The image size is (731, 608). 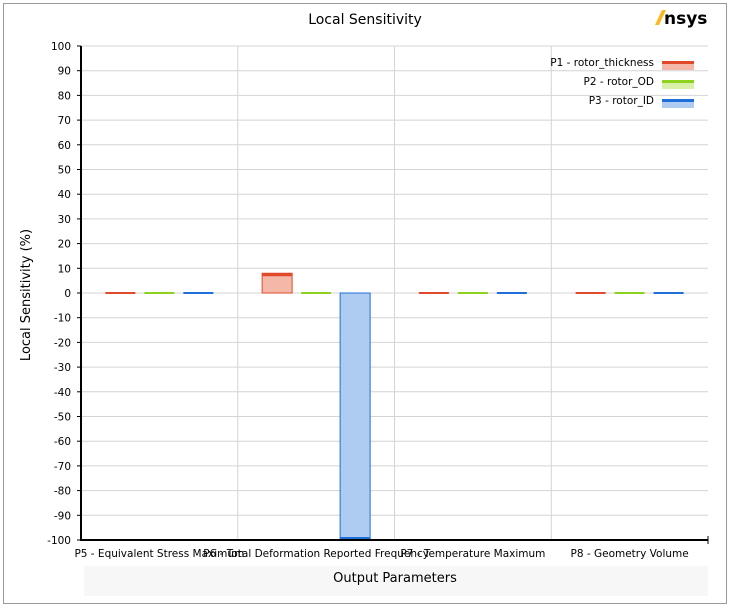 What do you see at coordinates (62, 319) in the screenshot?
I see `y-tick-label: -10` at bounding box center [62, 319].